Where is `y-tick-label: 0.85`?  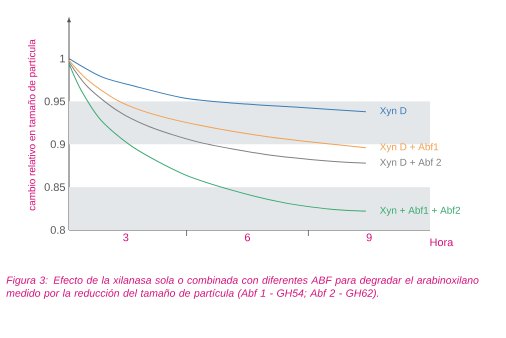
y-tick-label: 0.85 is located at coordinates (55, 187).